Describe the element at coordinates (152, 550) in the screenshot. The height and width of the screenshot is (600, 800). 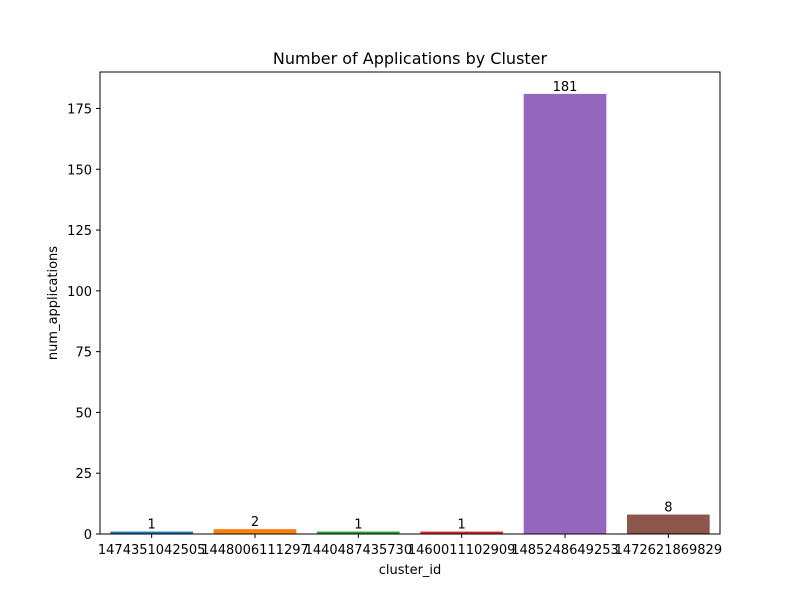
I see `x-tick-label: 1474351042505` at that location.